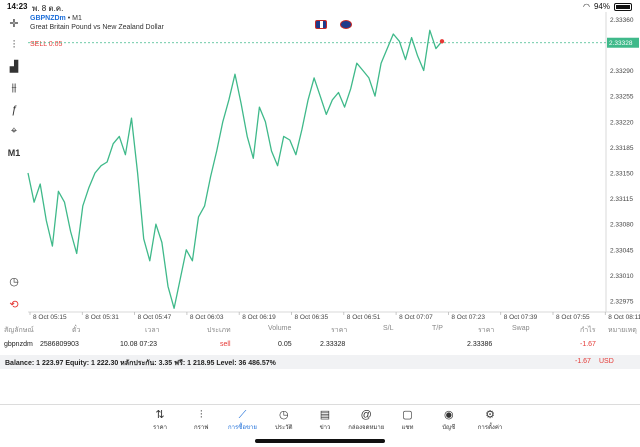 This screenshot has height=447, width=640. Describe the element at coordinates (17, 6) in the screenshot. I see `clock-time: 14:23` at that location.